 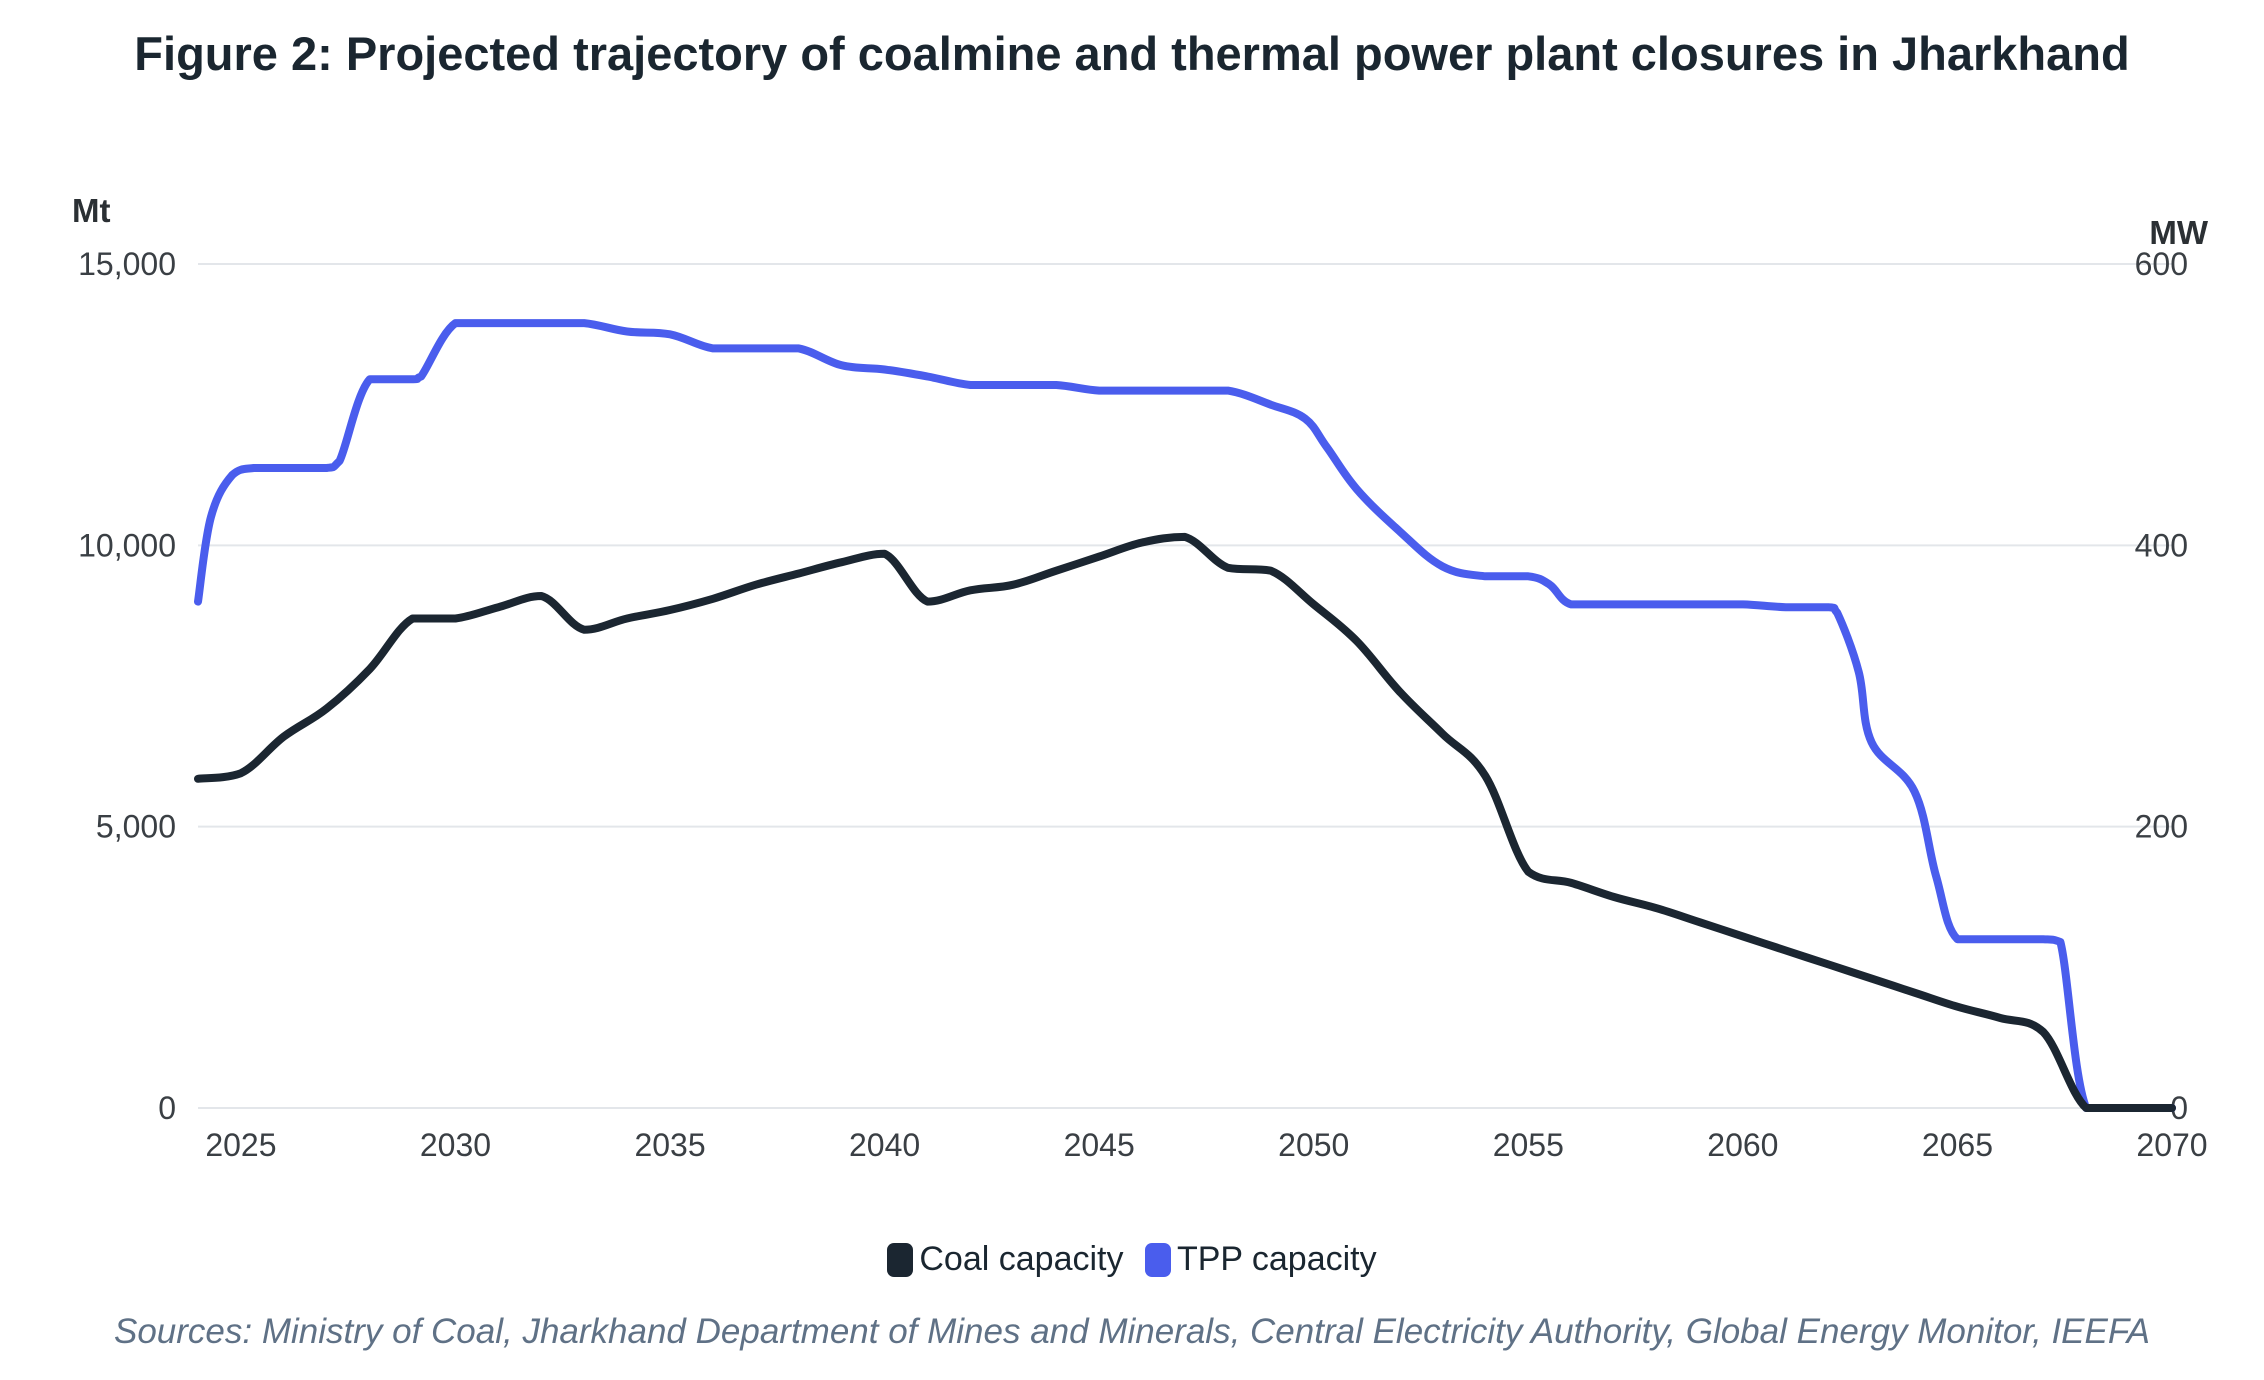 I want to click on x-axis-ticks: 2025 2030 2035 2040 2045 2050 2055 2060 2065 2070, so click(x=1206, y=1145).